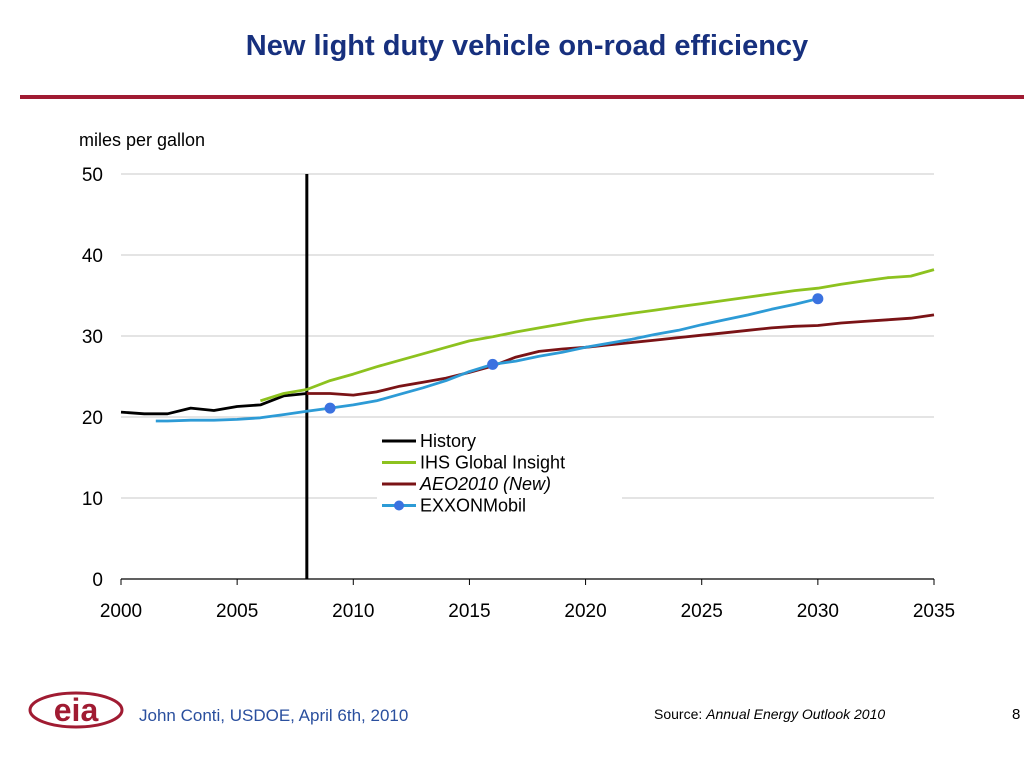 The image size is (1024, 768). I want to click on series-line-history, so click(213, 404).